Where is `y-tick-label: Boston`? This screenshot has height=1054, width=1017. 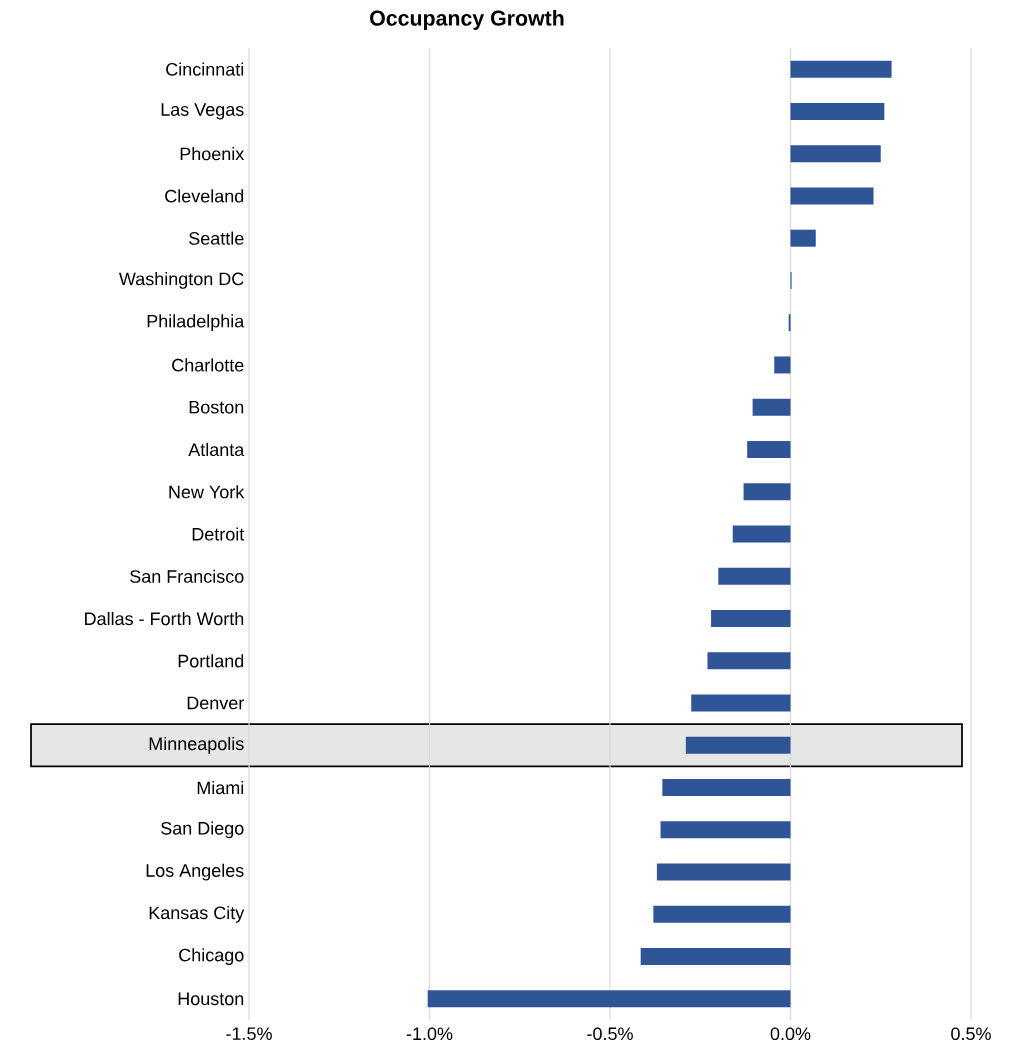 y-tick-label: Boston is located at coordinates (216, 407).